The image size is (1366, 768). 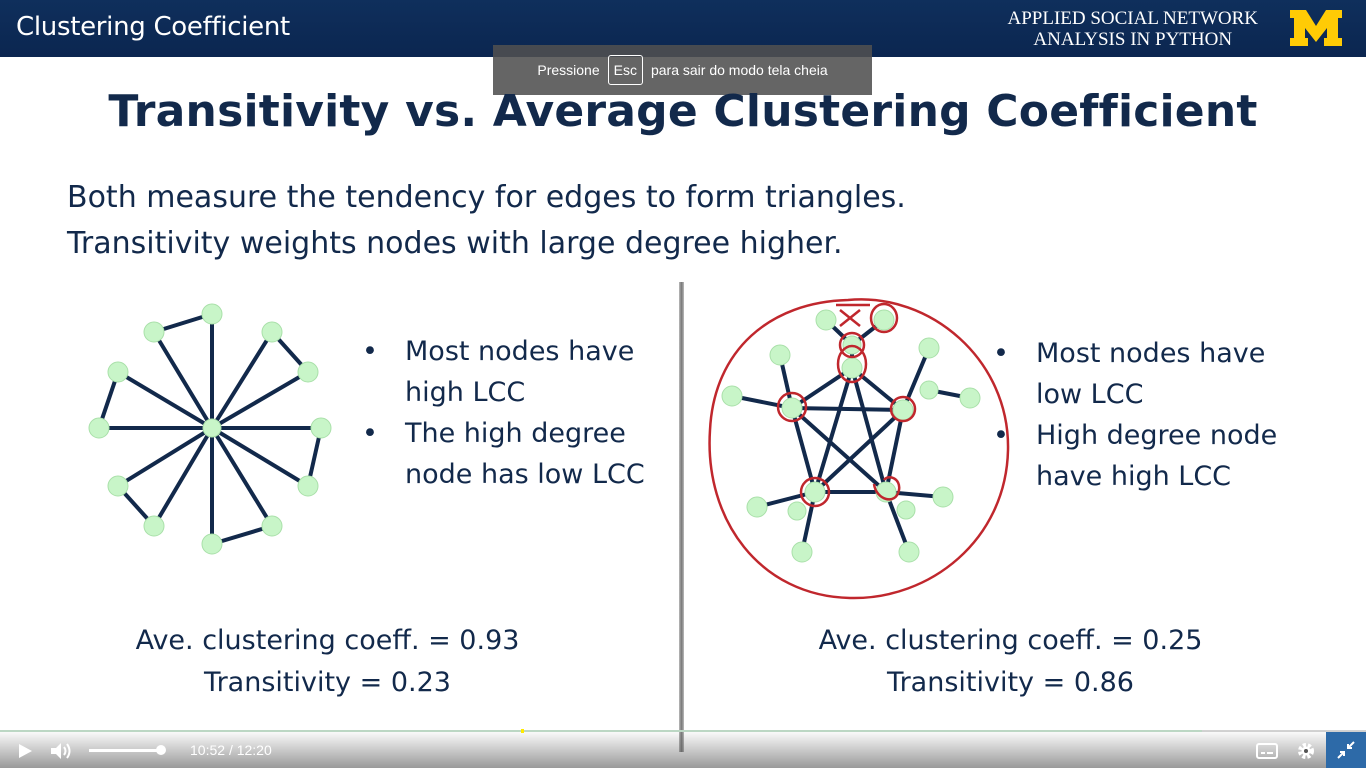 I want to click on right-network-diagram, so click(x=859, y=449).